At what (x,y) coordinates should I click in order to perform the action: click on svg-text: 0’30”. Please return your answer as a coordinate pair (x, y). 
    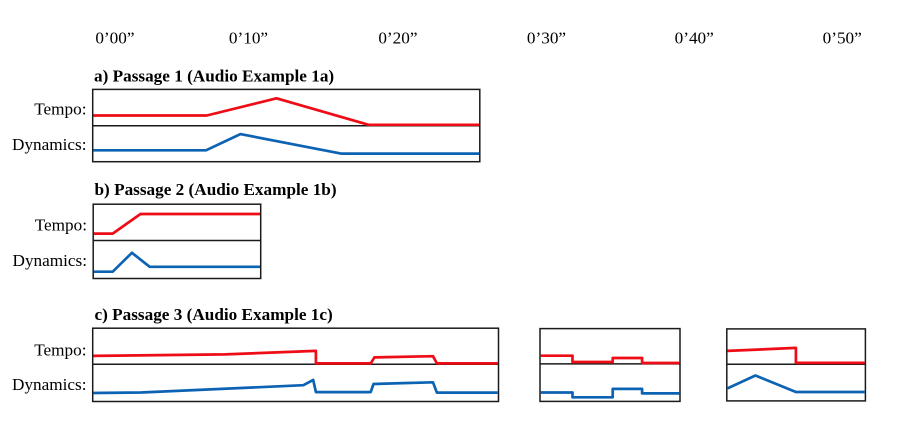
    Looking at the image, I should click on (546, 37).